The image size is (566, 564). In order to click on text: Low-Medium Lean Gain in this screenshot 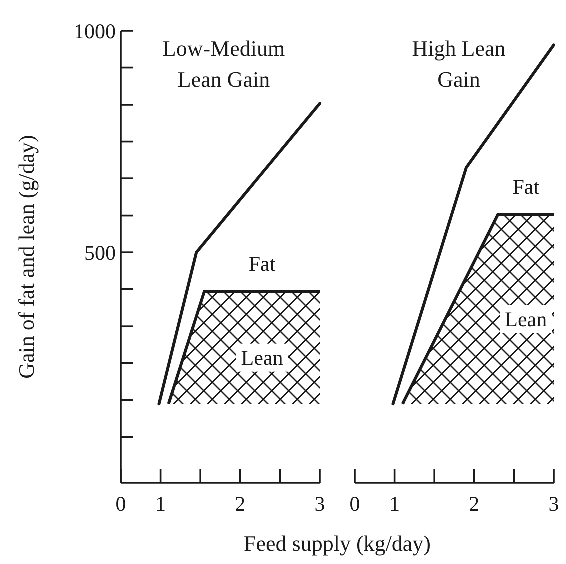, I will do `click(224, 64)`.